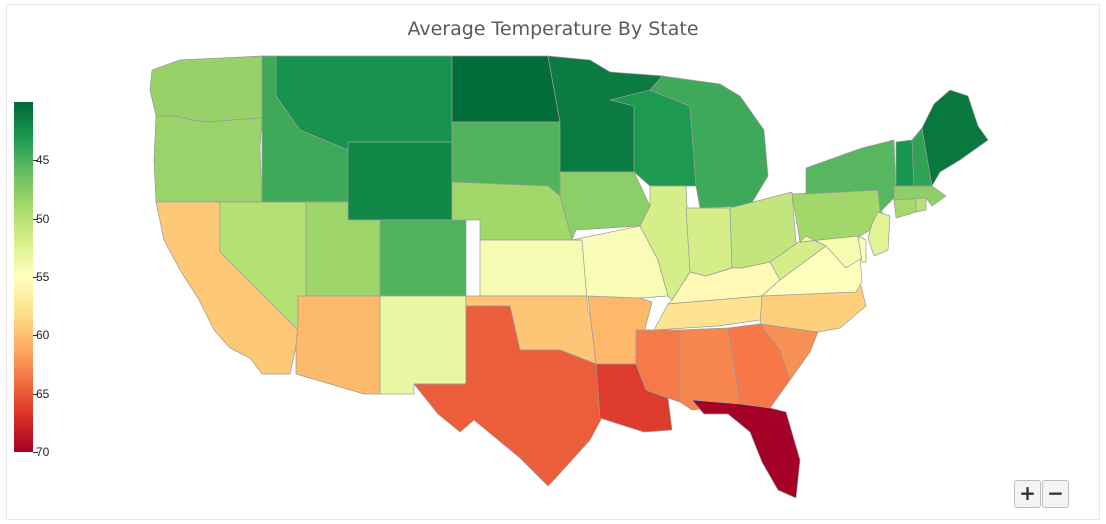 Image resolution: width=1106 pixels, height=524 pixels. Describe the element at coordinates (43, 160) in the screenshot. I see `legend-tick-label: 45` at that location.